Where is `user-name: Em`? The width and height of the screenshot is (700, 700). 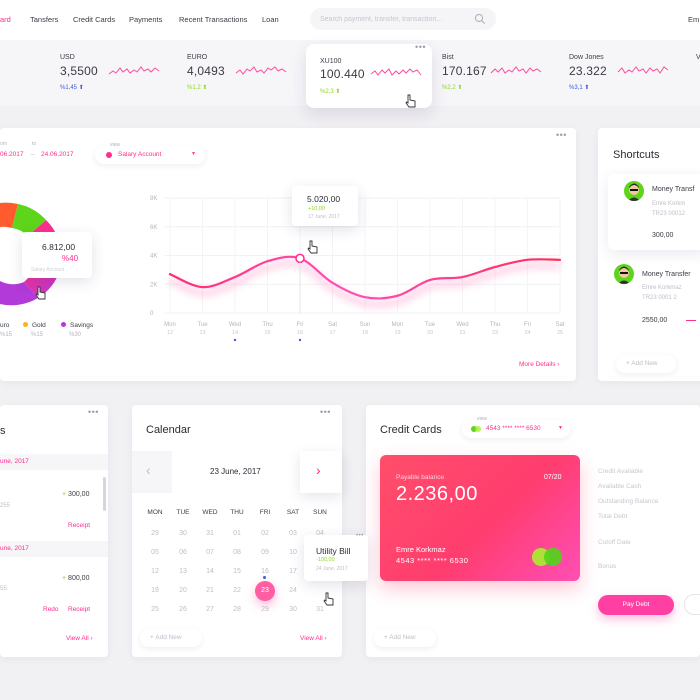 user-name: Em is located at coordinates (694, 19).